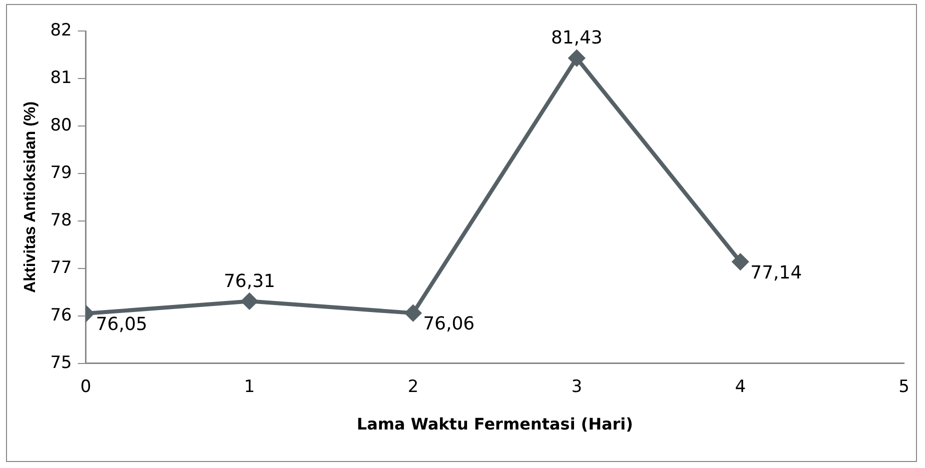 Image resolution: width=925 pixels, height=468 pixels. I want to click on data-label: 81,43, so click(576, 38).